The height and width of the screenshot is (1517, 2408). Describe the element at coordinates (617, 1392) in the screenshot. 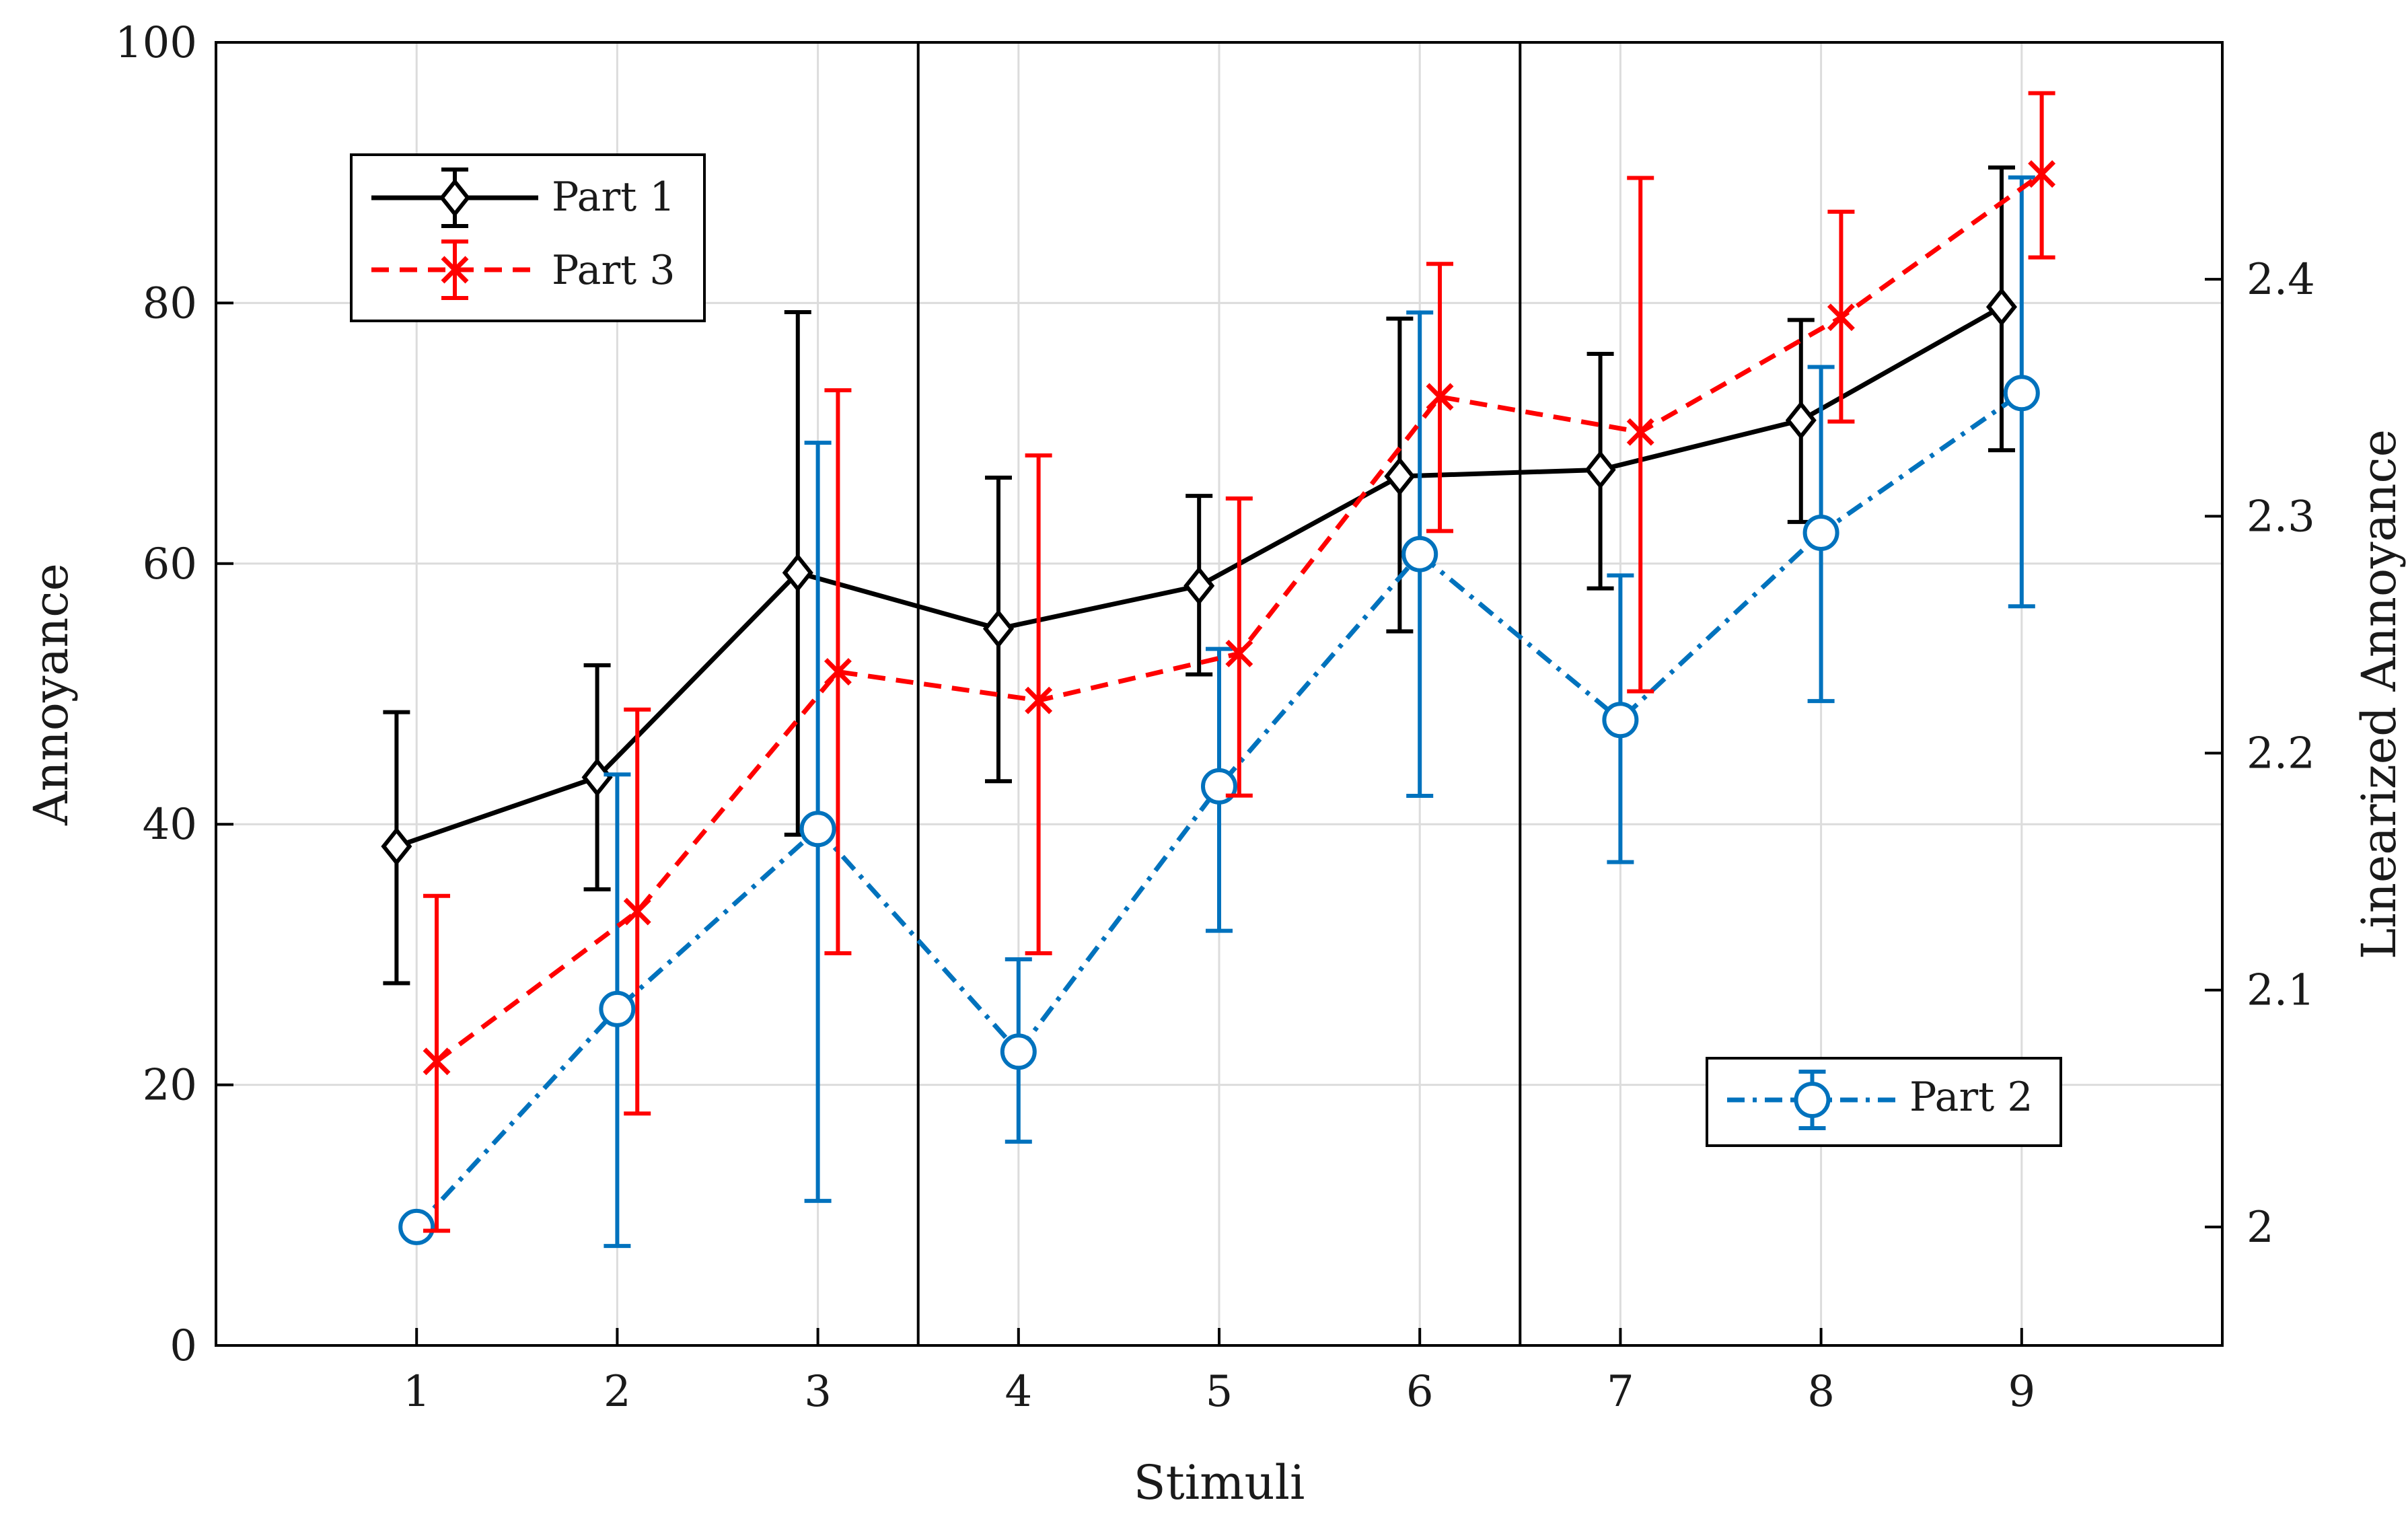

I see `x-tick-label: 2` at that location.